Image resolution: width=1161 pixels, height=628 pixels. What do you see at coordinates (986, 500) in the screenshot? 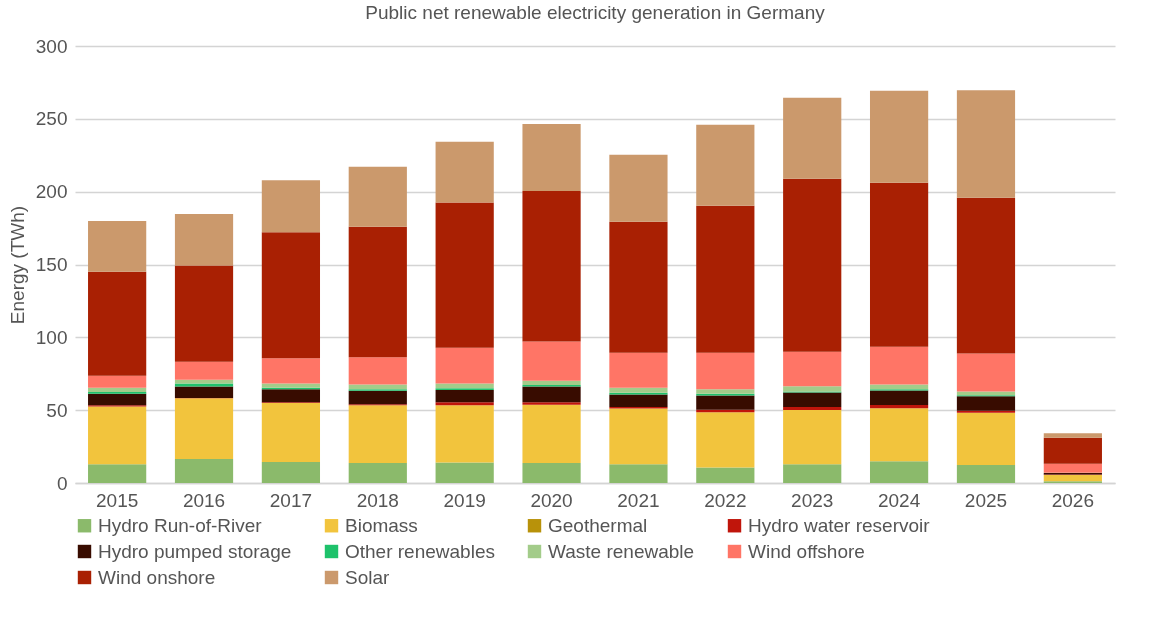
I see `x-tick-label: 2025` at bounding box center [986, 500].